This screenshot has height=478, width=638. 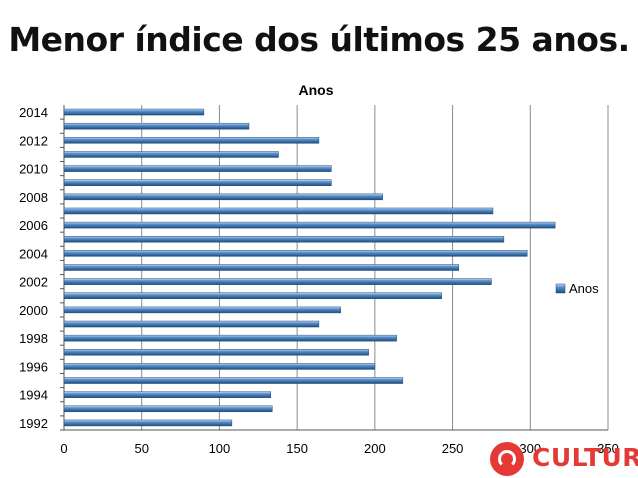 I want to click on bar-2004, so click(x=295, y=253).